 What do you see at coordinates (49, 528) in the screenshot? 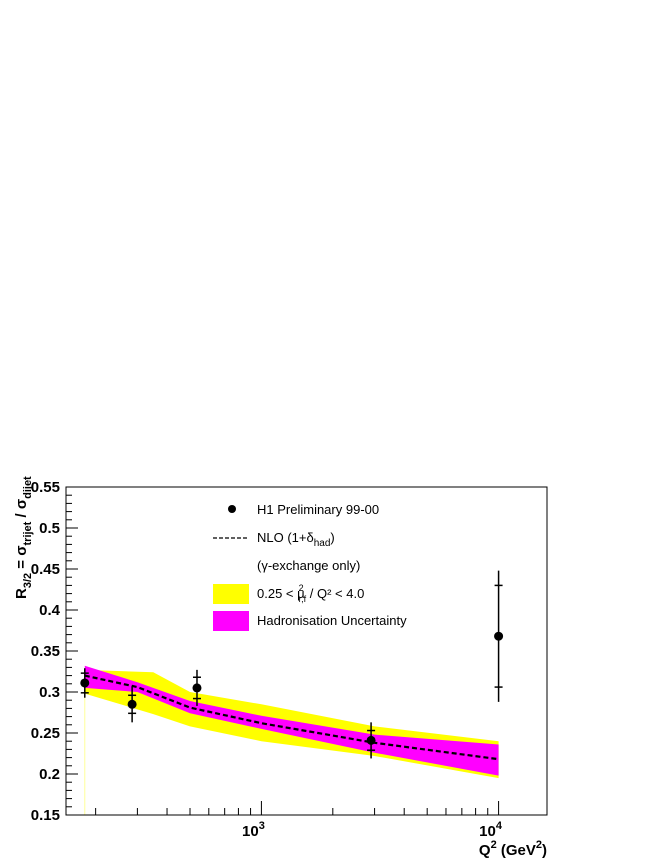
I see `y-tick-label: 0.5` at bounding box center [49, 528].